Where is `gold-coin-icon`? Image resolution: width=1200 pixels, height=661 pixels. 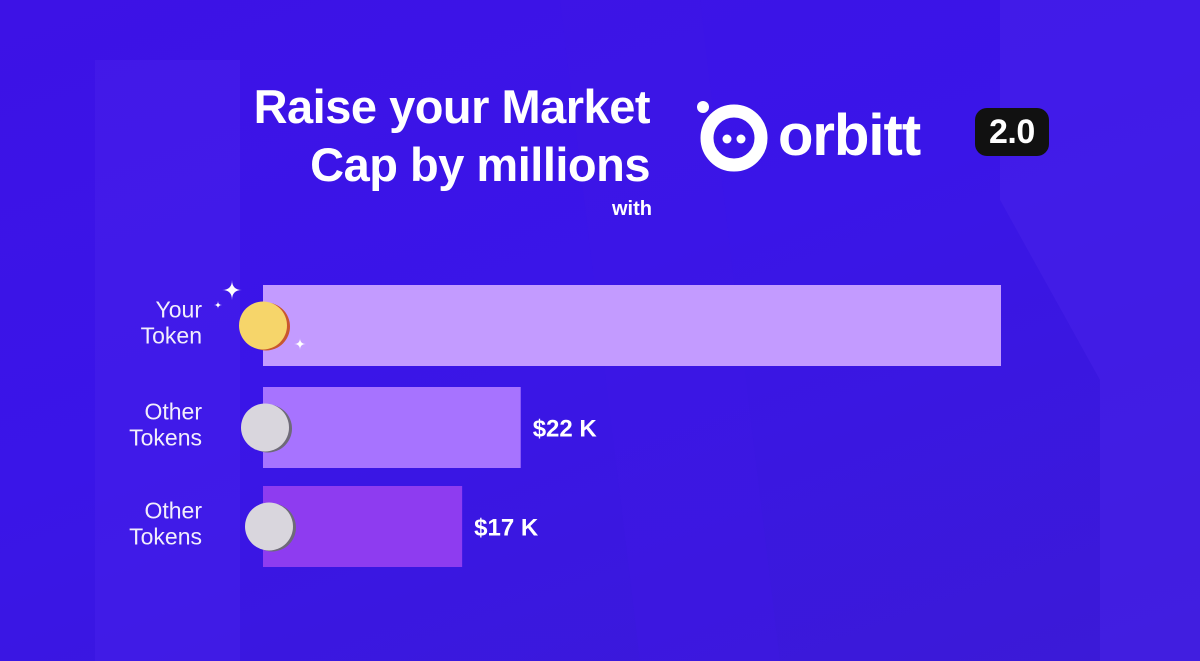 gold-coin-icon is located at coordinates (263, 325).